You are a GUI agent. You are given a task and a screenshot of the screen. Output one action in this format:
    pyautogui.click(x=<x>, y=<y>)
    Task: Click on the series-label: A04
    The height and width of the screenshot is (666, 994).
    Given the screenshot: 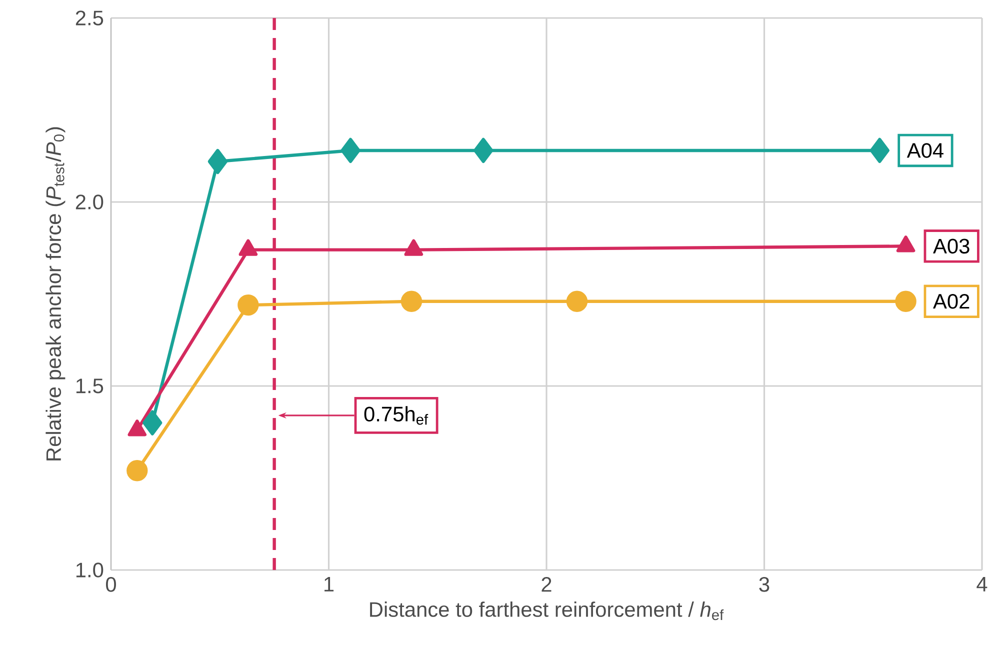 What is the action you would take?
    pyautogui.click(x=925, y=150)
    